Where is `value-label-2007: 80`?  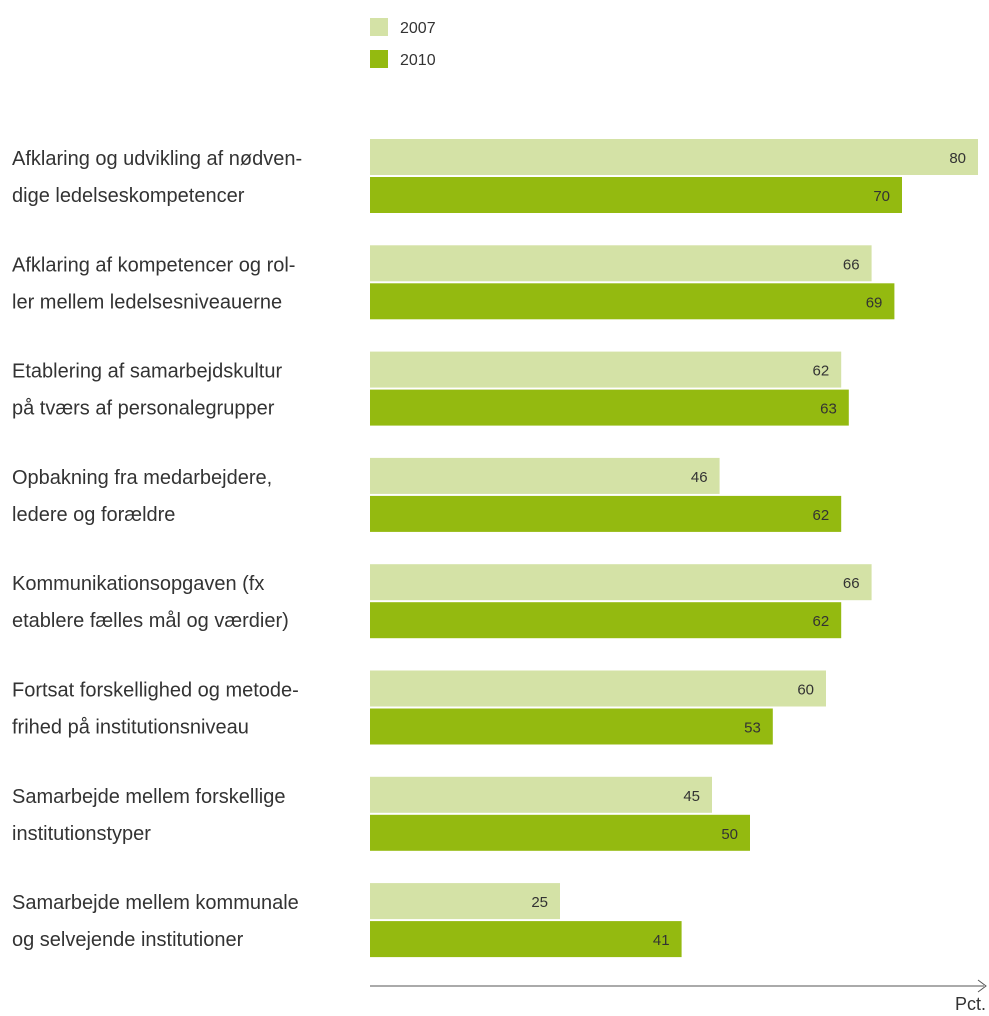
value-label-2007: 80 is located at coordinates (957, 158).